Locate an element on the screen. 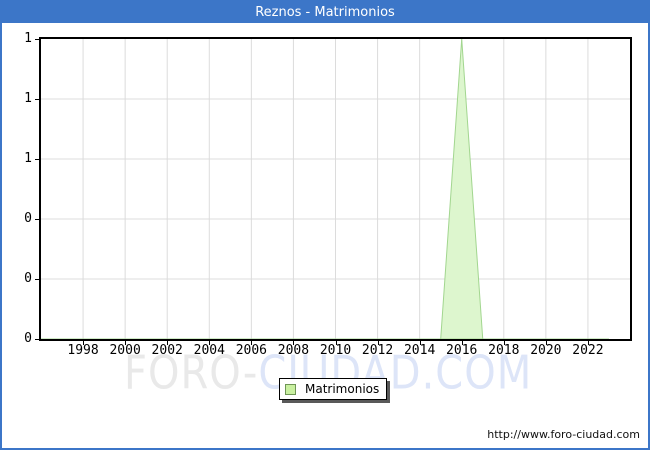 This screenshot has height=450, width=650. x-tick-label: 2012 is located at coordinates (377, 350).